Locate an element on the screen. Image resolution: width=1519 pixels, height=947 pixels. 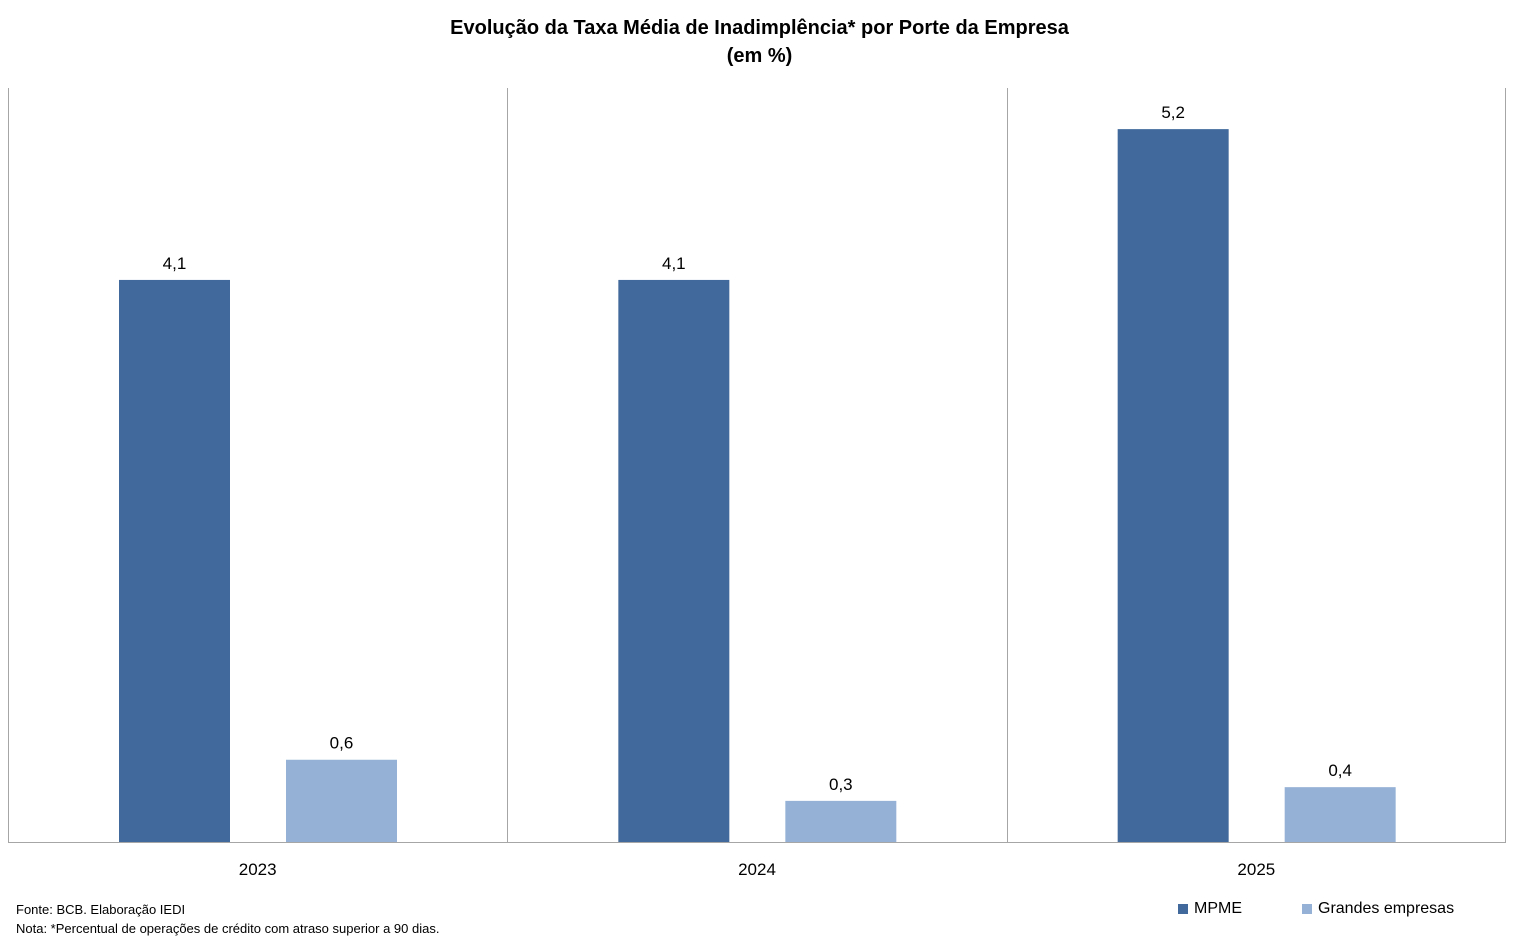
data-label: 0,3 is located at coordinates (841, 784).